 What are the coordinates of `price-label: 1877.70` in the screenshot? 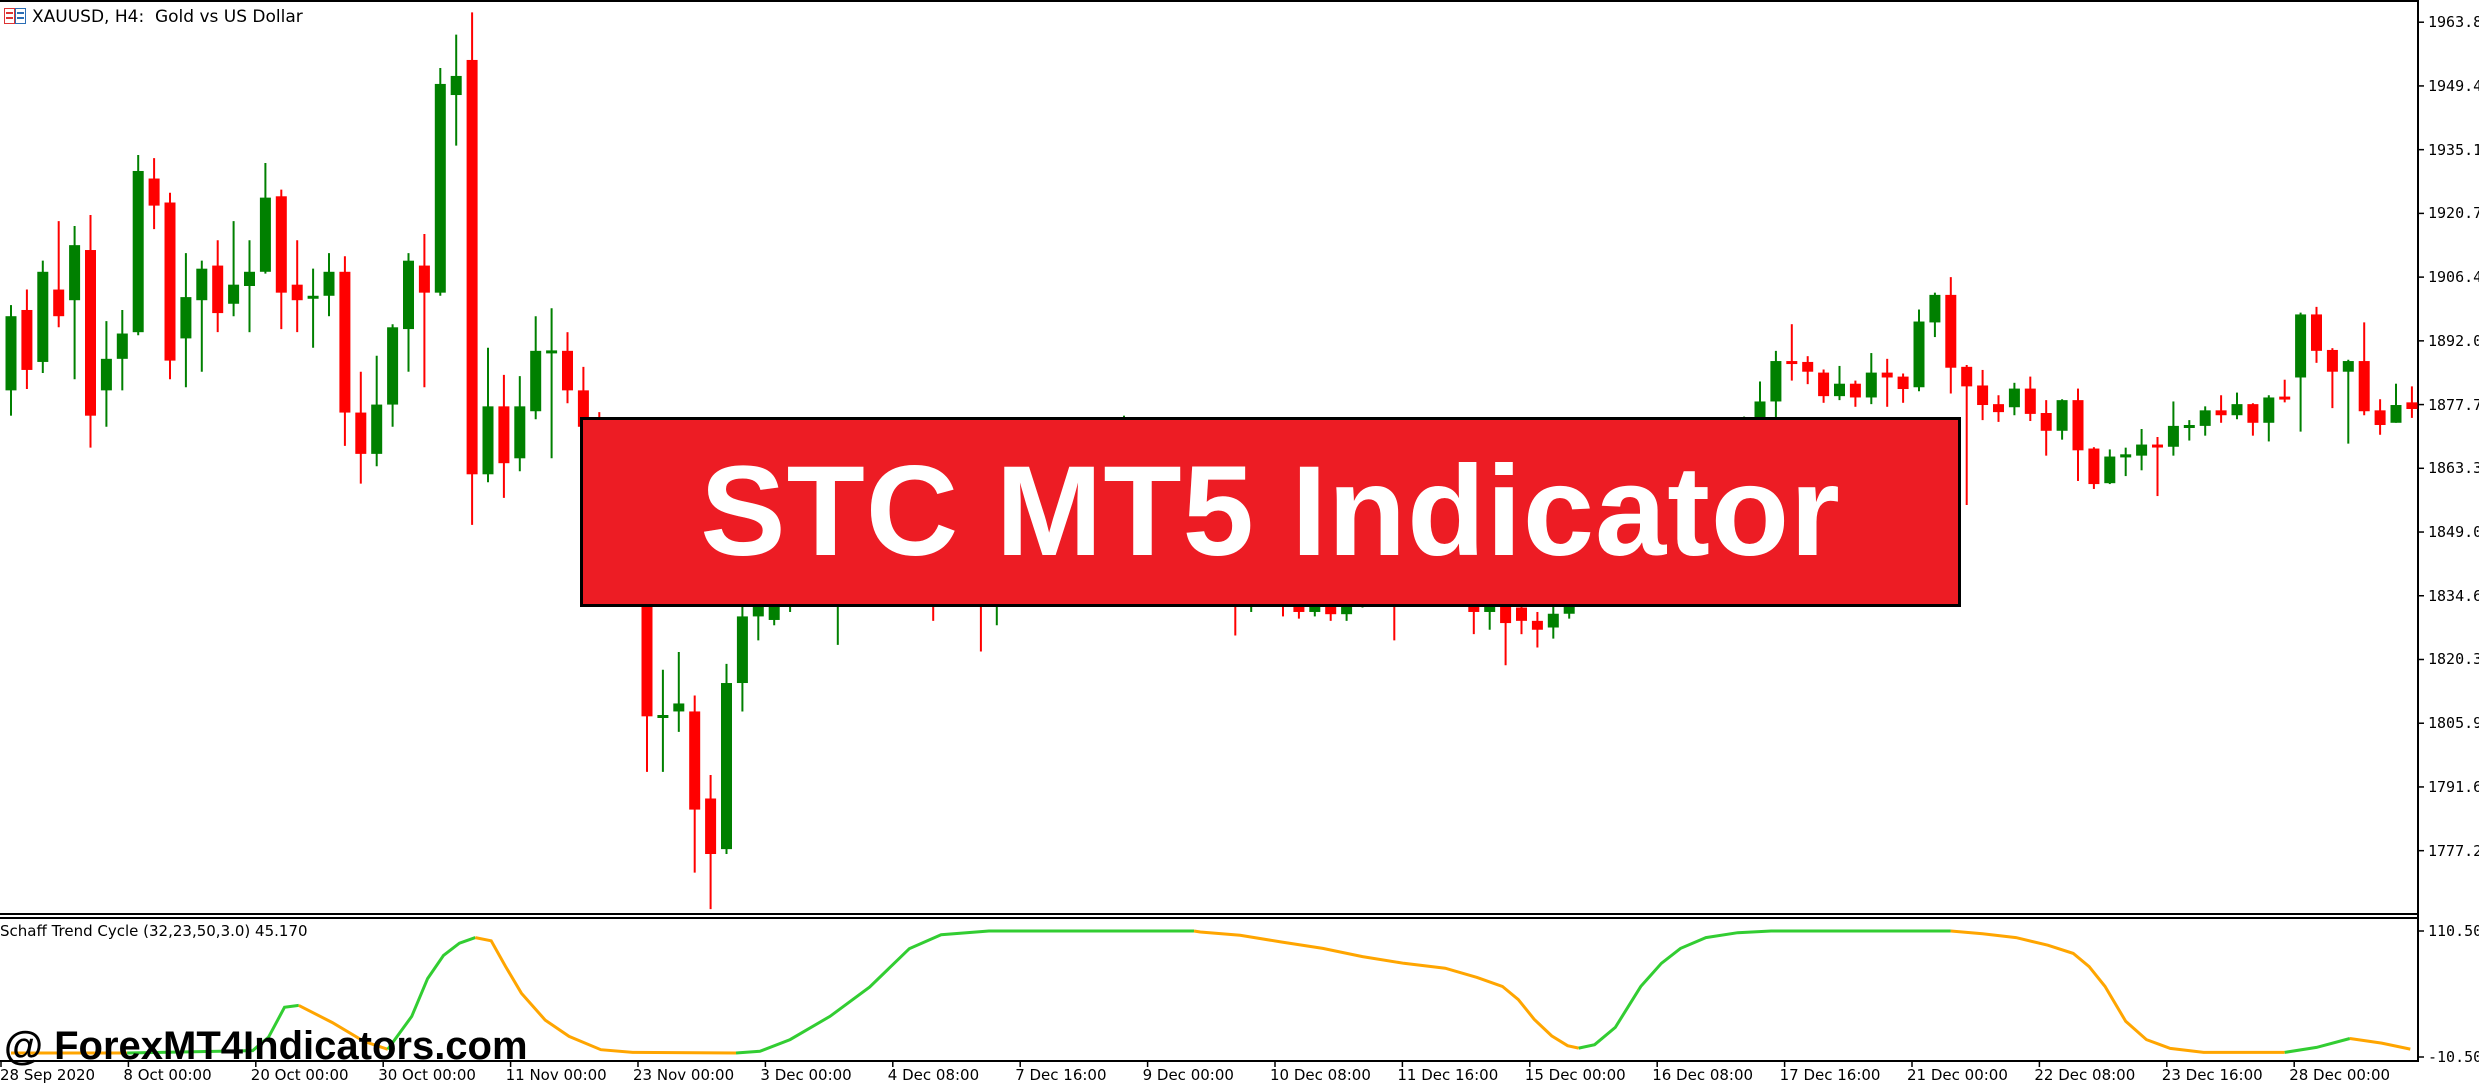 It's located at (2453, 404).